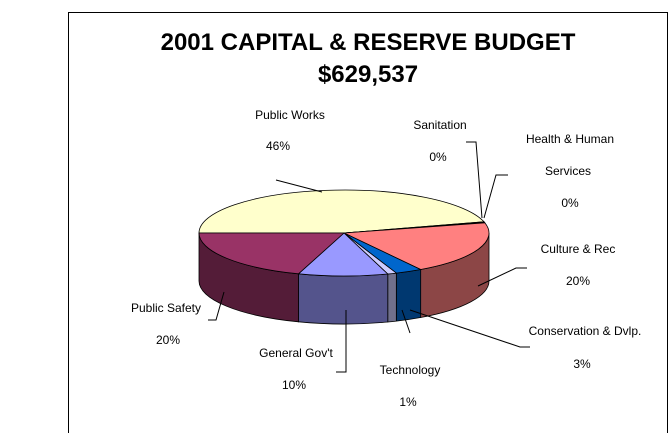 This screenshot has height=433, width=670. Describe the element at coordinates (502, 277) in the screenshot. I see `leader-culture` at that location.